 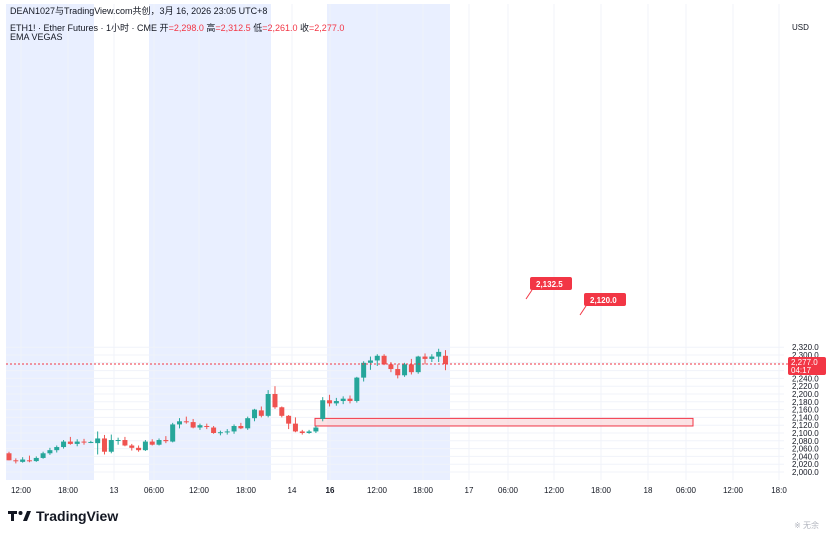 I want to click on x-tick-label: 18, so click(x=648, y=490).